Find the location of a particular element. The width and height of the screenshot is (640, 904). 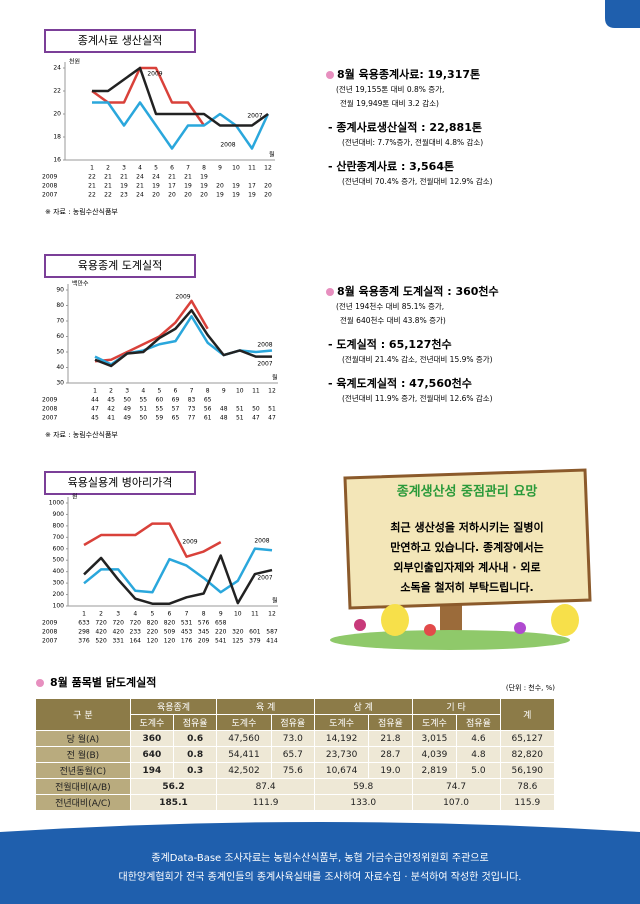

table-cell: 도계수 is located at coordinates (152, 722).